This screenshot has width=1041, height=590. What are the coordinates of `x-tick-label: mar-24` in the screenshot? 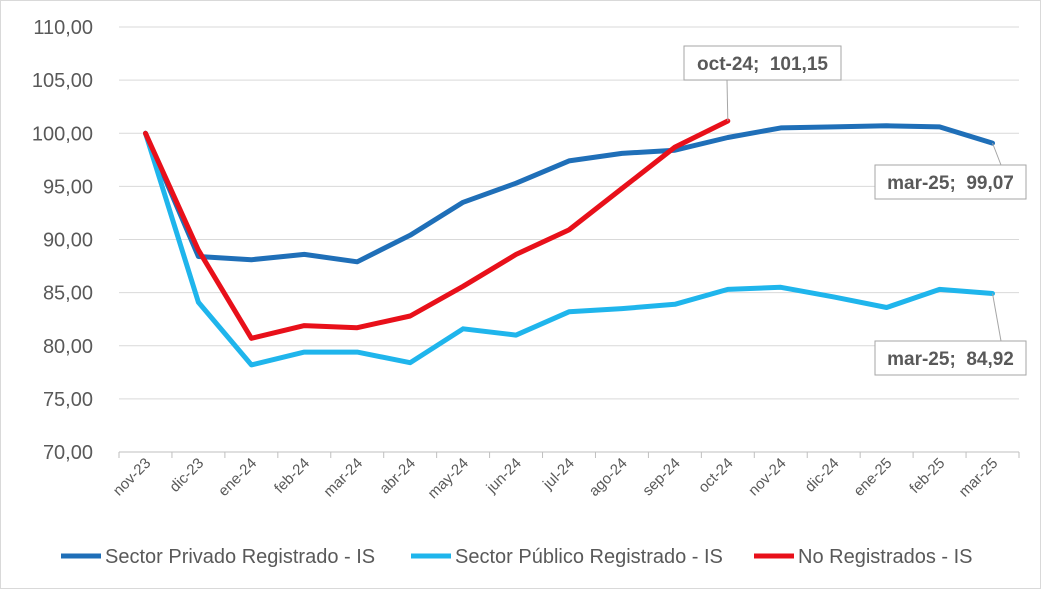 It's located at (343, 478).